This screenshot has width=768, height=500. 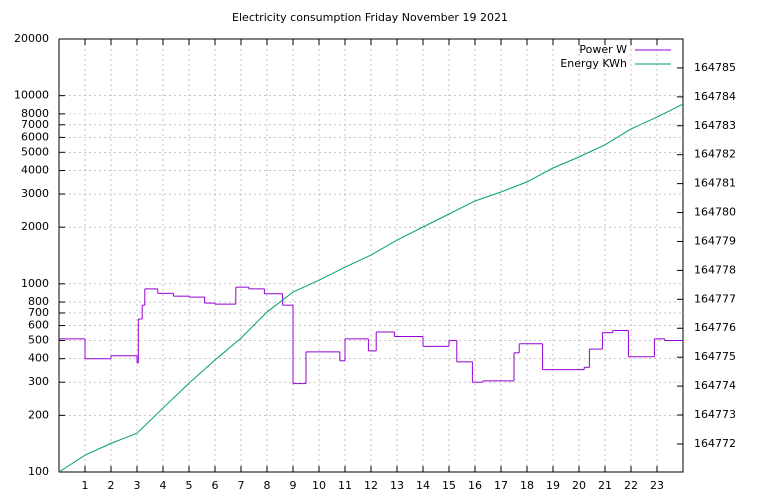 I want to click on x-tick-label: 7, so click(x=241, y=485).